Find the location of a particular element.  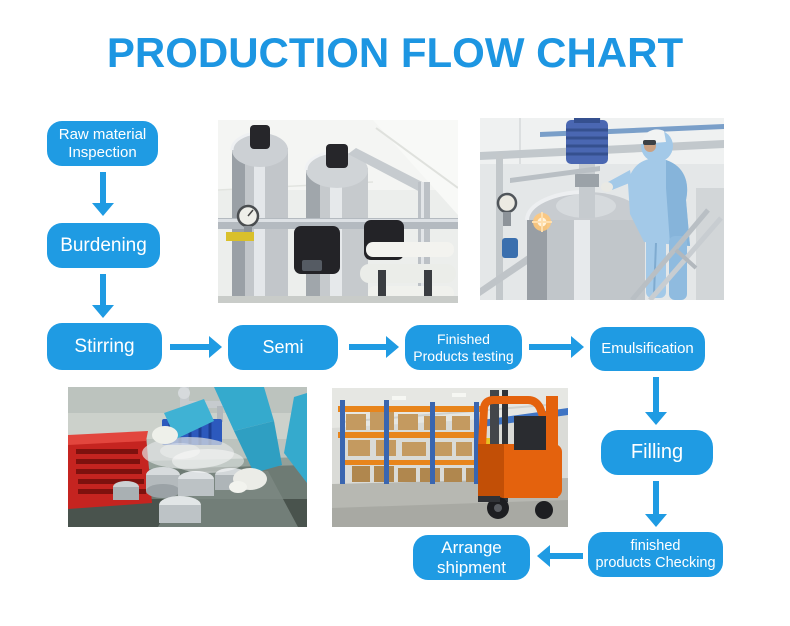

flow-node-stirring: Stirring is located at coordinates (104, 346).